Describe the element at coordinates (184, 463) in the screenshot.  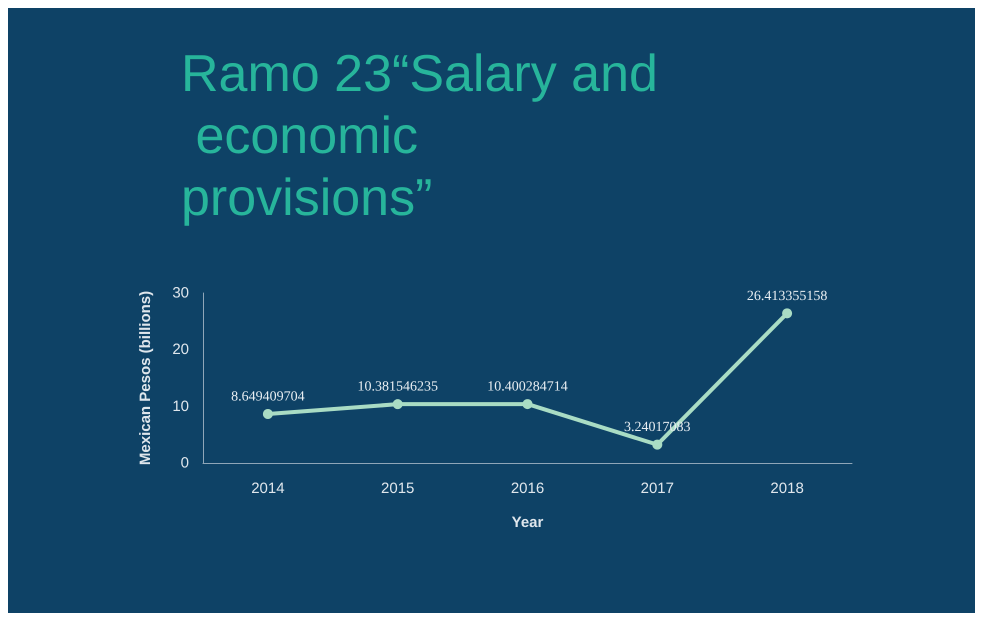
I see `y-tick-label: 0` at that location.